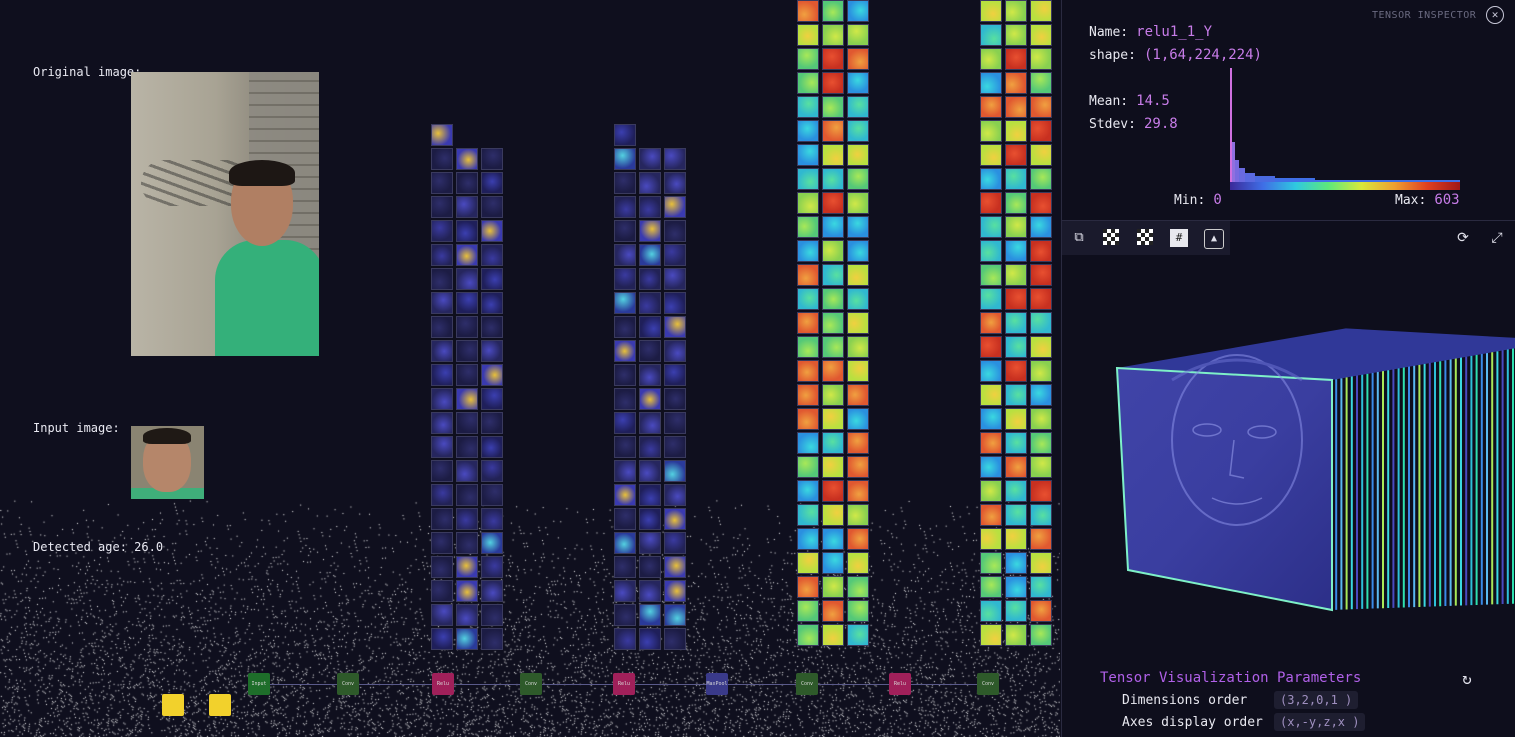 This screenshot has height=737, width=1515. I want to click on graph-node-relu: Relu, so click(624, 684).